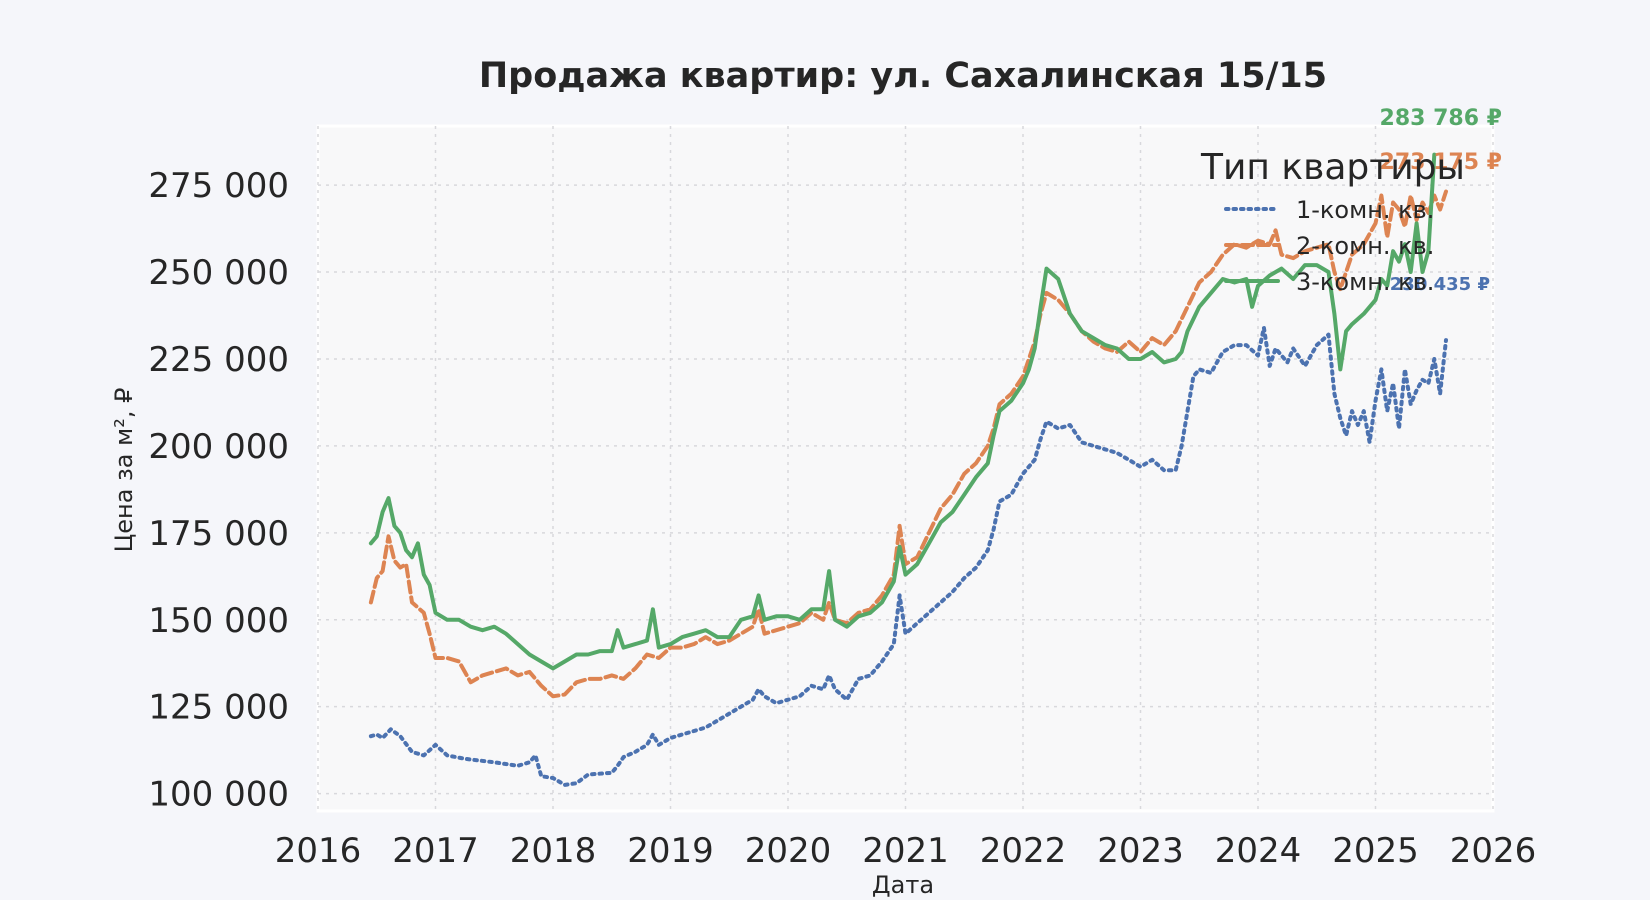 This screenshot has width=1650, height=900. What do you see at coordinates (218, 186) in the screenshot?
I see `y-tick-label: 275 000` at bounding box center [218, 186].